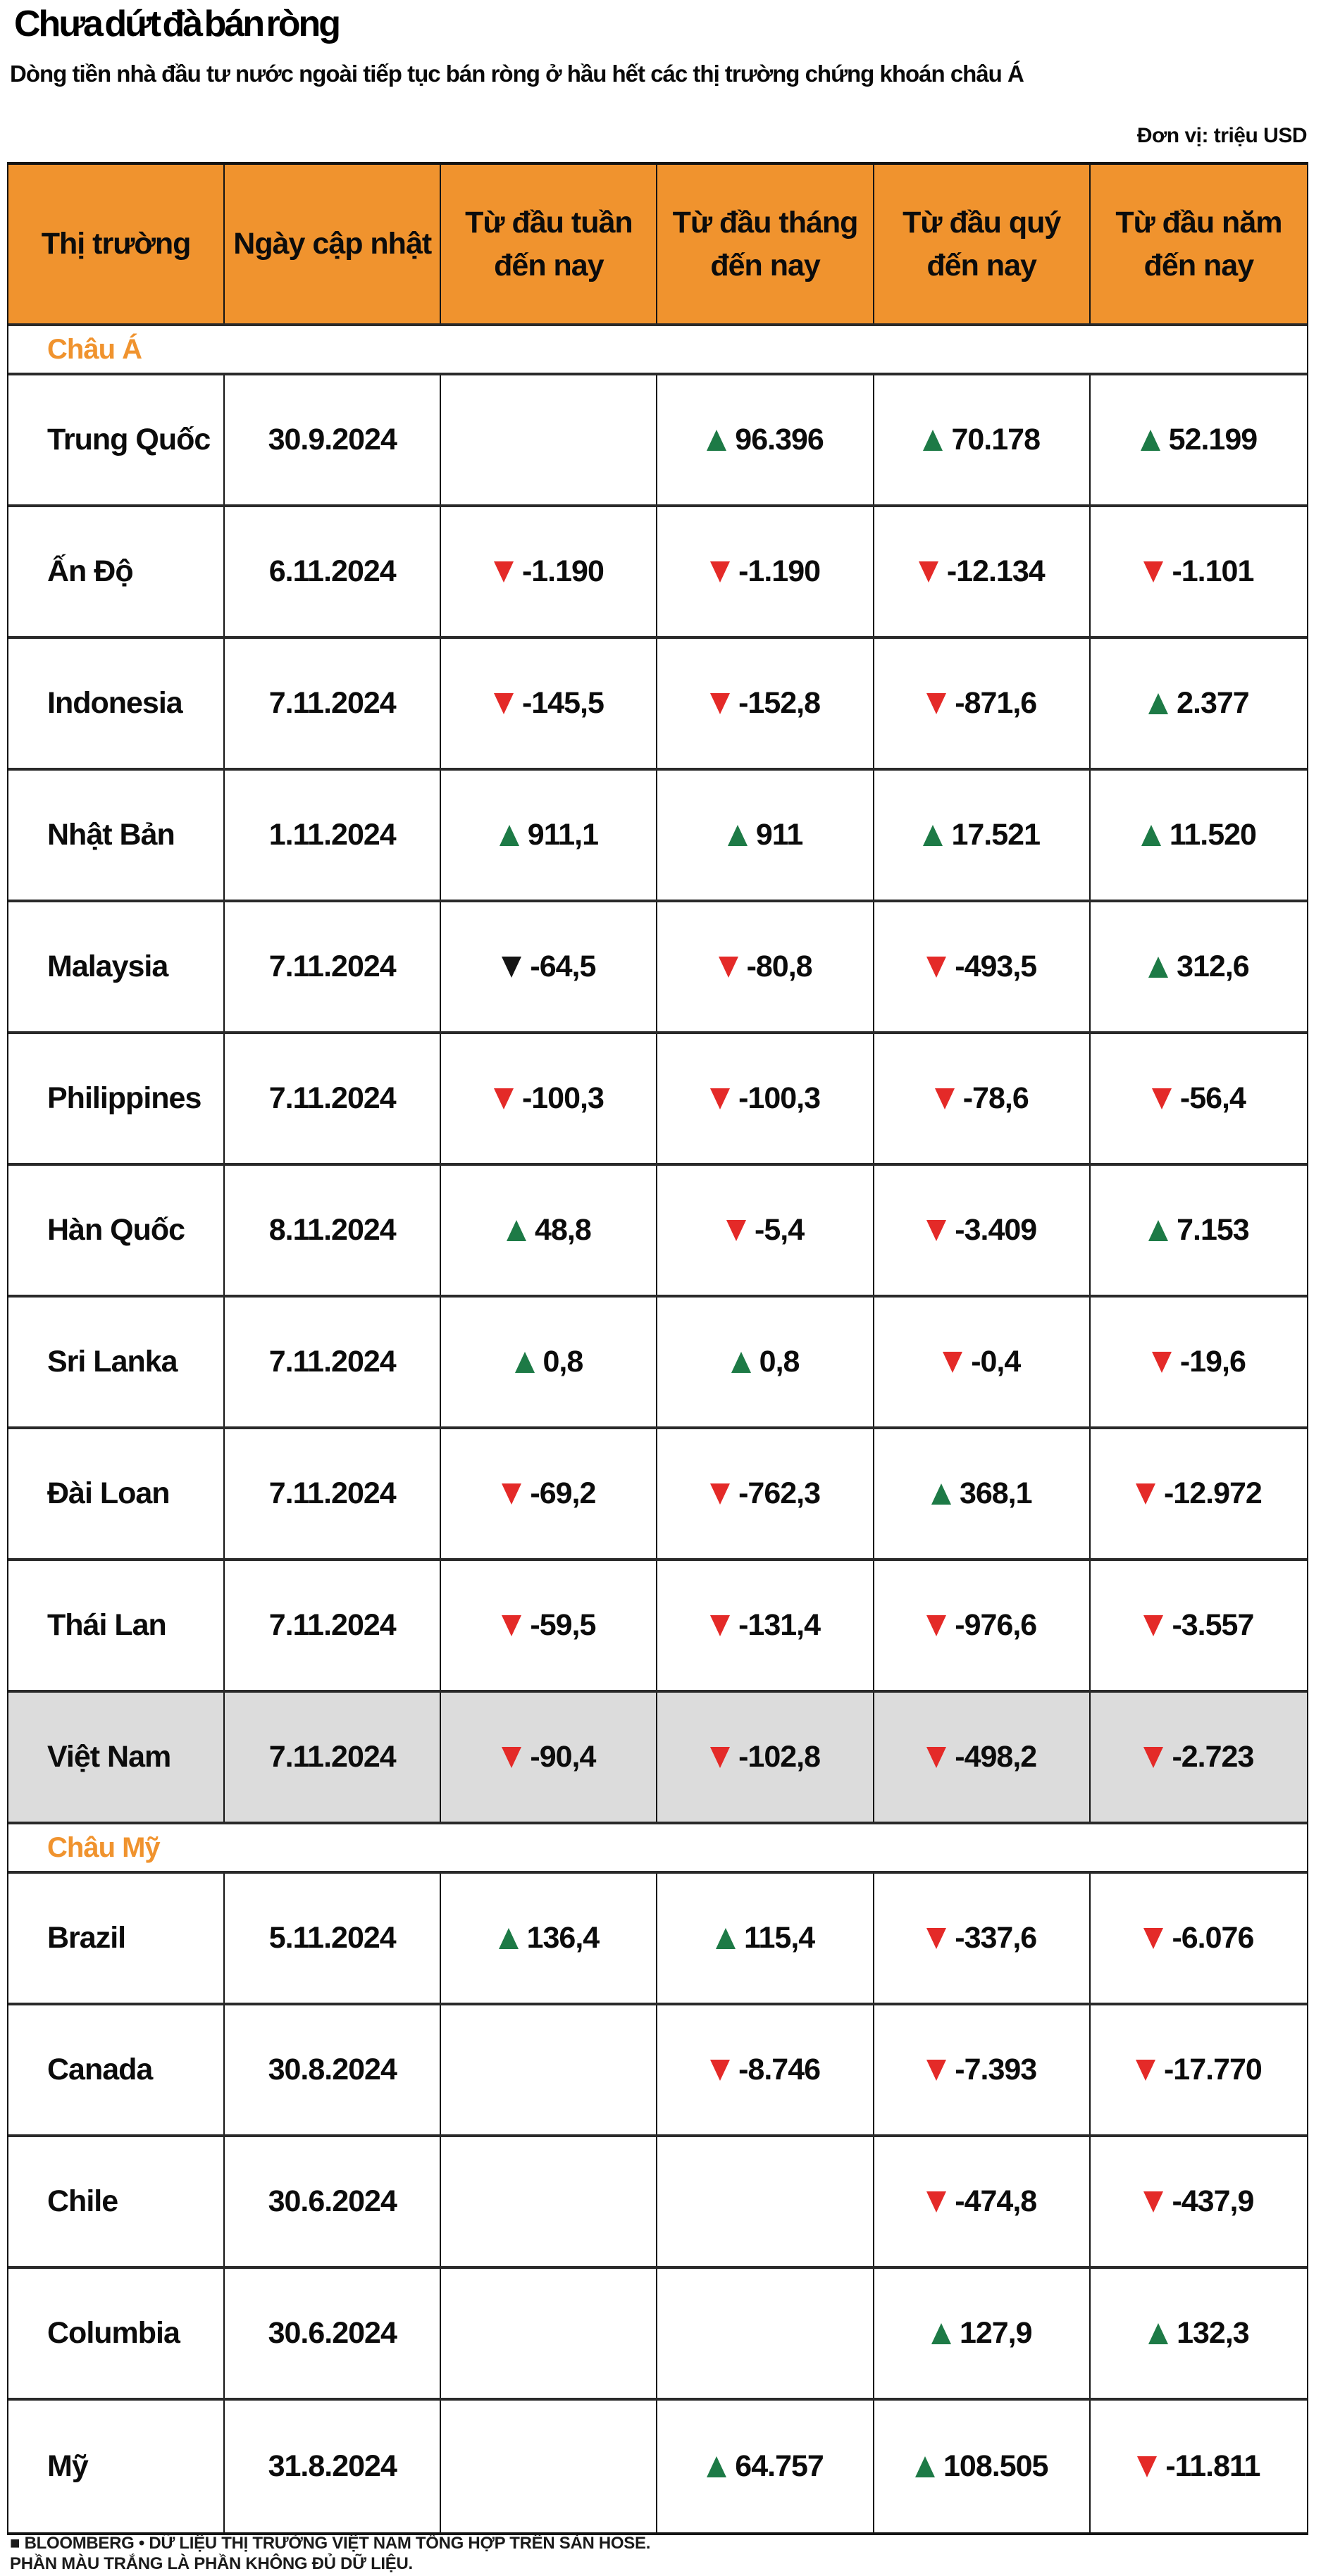  I want to click on value-text: -493,5, so click(996, 966).